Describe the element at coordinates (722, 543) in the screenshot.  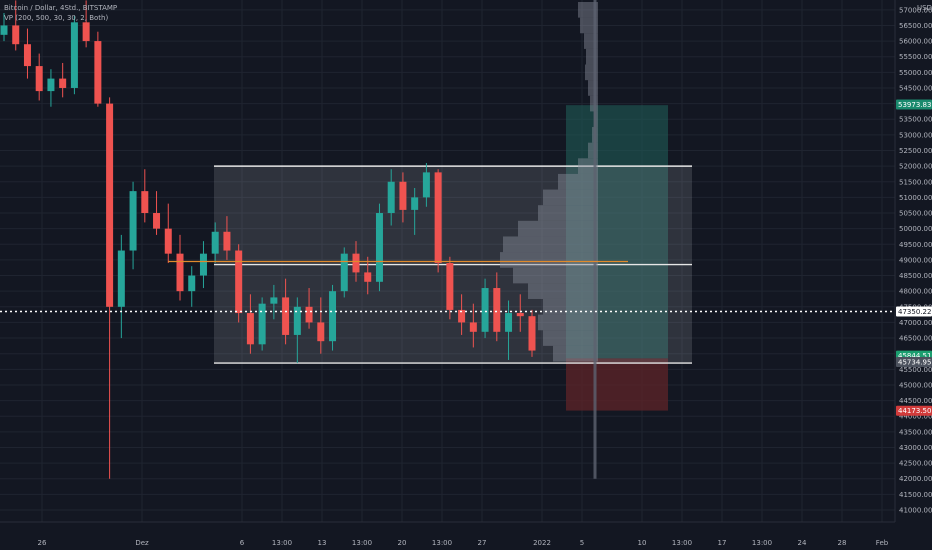
I see `x-tick-label: 17` at that location.